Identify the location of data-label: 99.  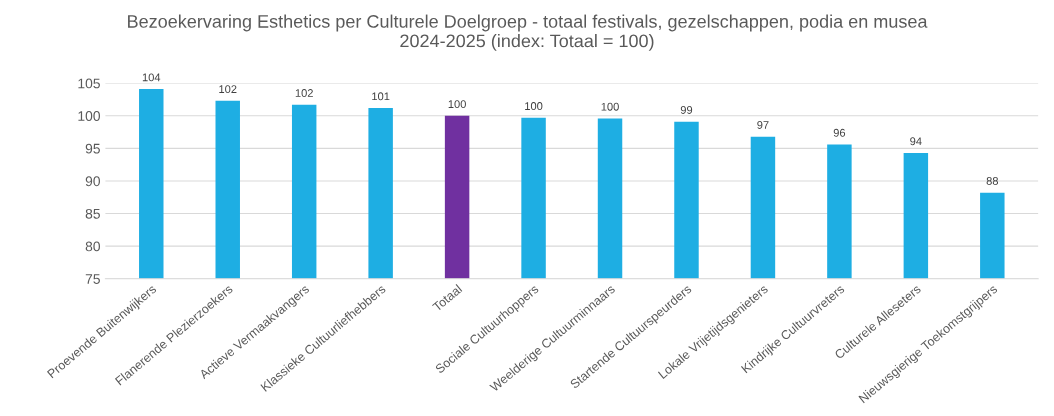
(686, 110).